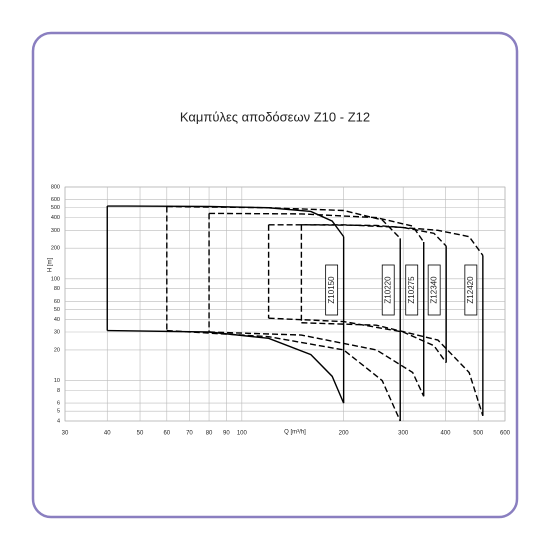  Describe the element at coordinates (209, 434) in the screenshot. I see `x-tick-label: 80` at that location.